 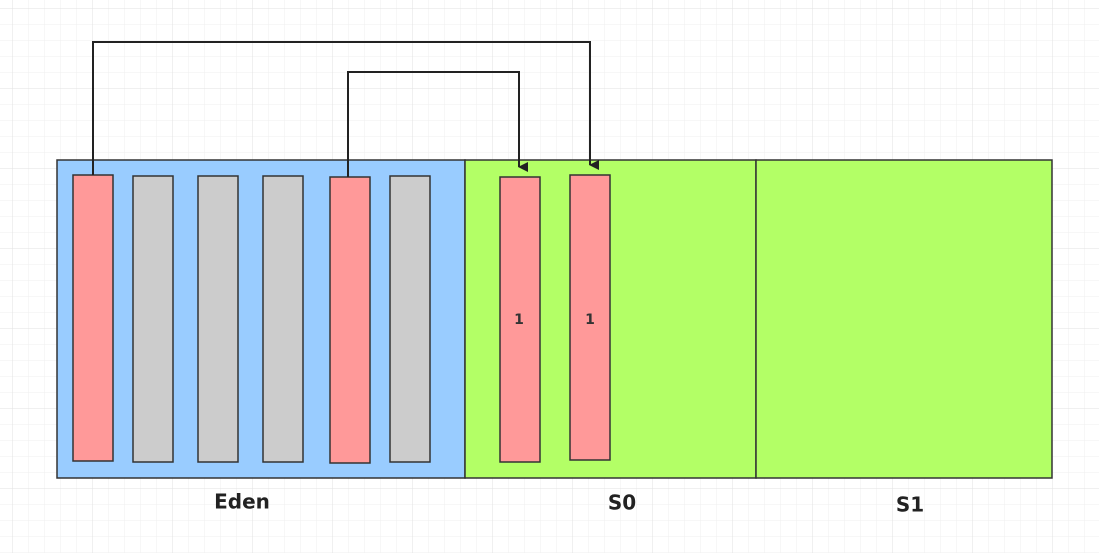 I want to click on region-label: S1, so click(x=910, y=505).